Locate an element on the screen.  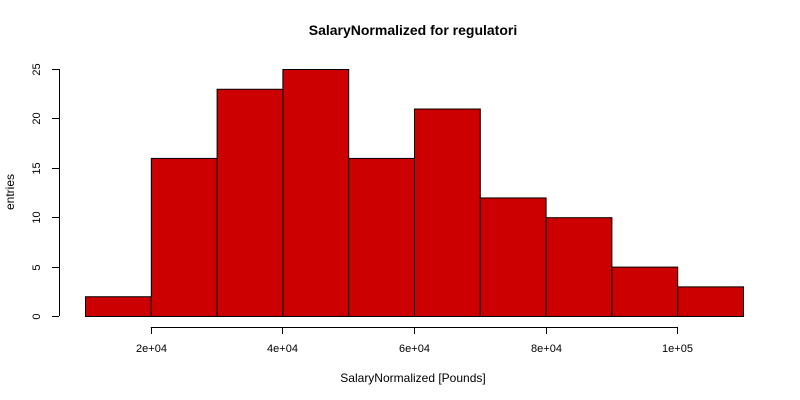
y-tick-label: 25 is located at coordinates (37, 69).